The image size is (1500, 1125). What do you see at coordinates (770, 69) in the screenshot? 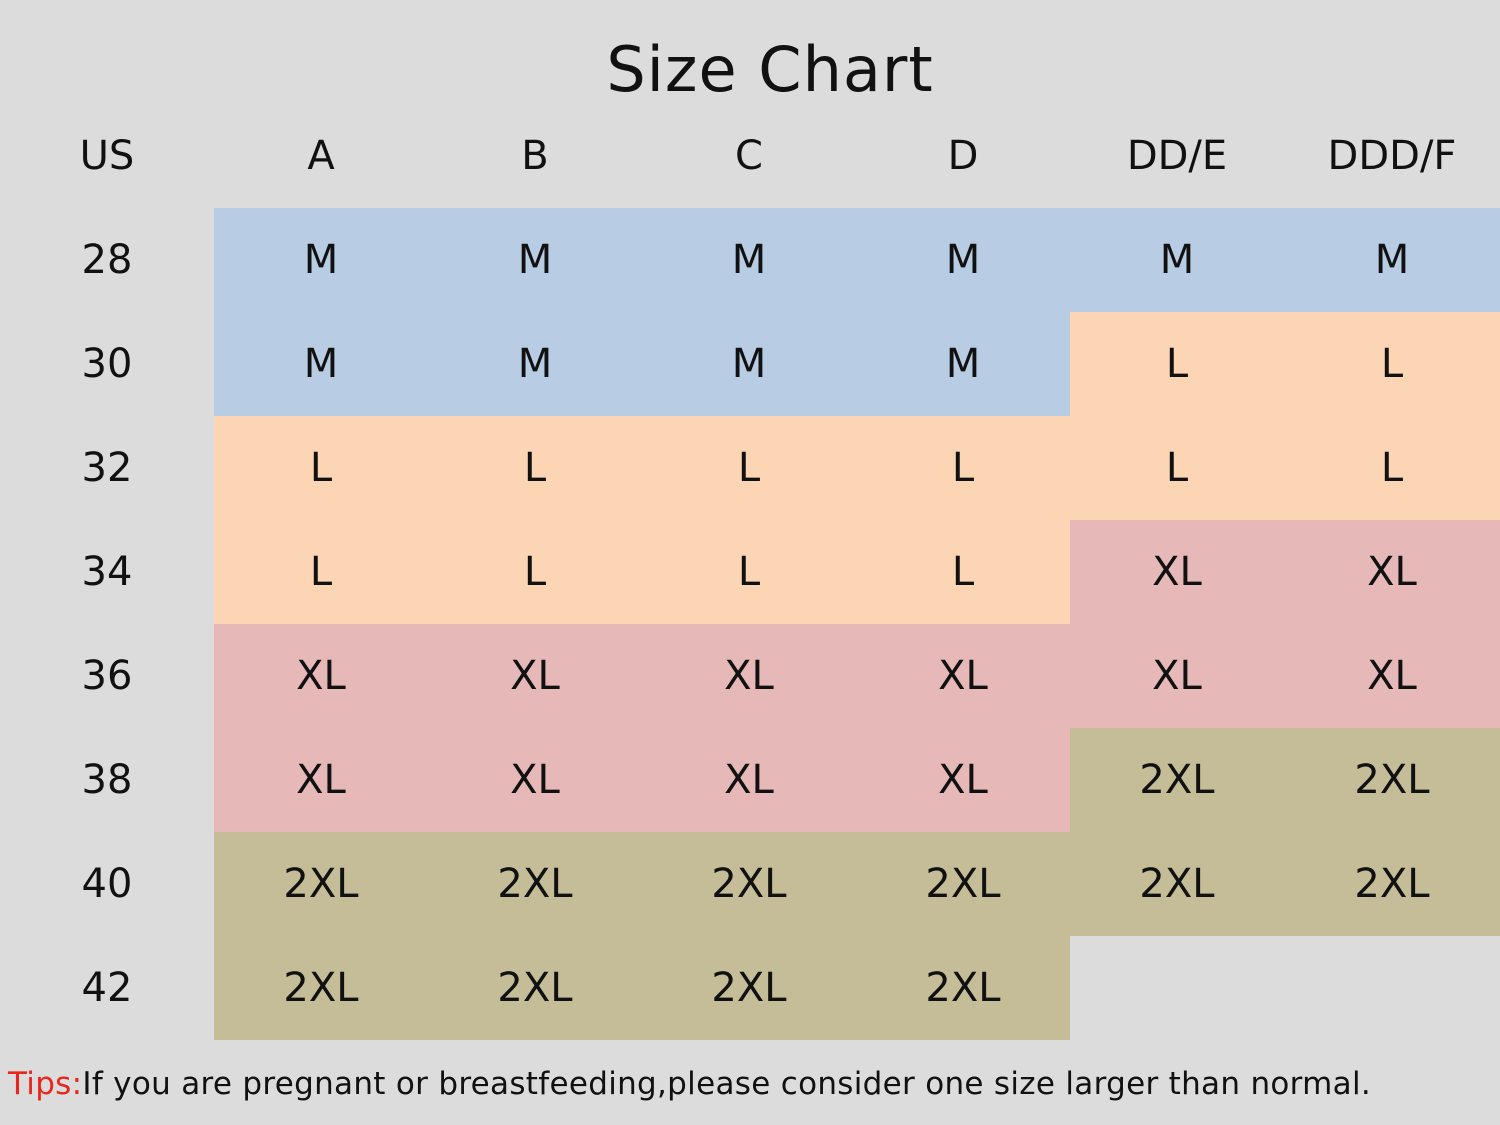
I see `page-title: Size Chart` at bounding box center [770, 69].